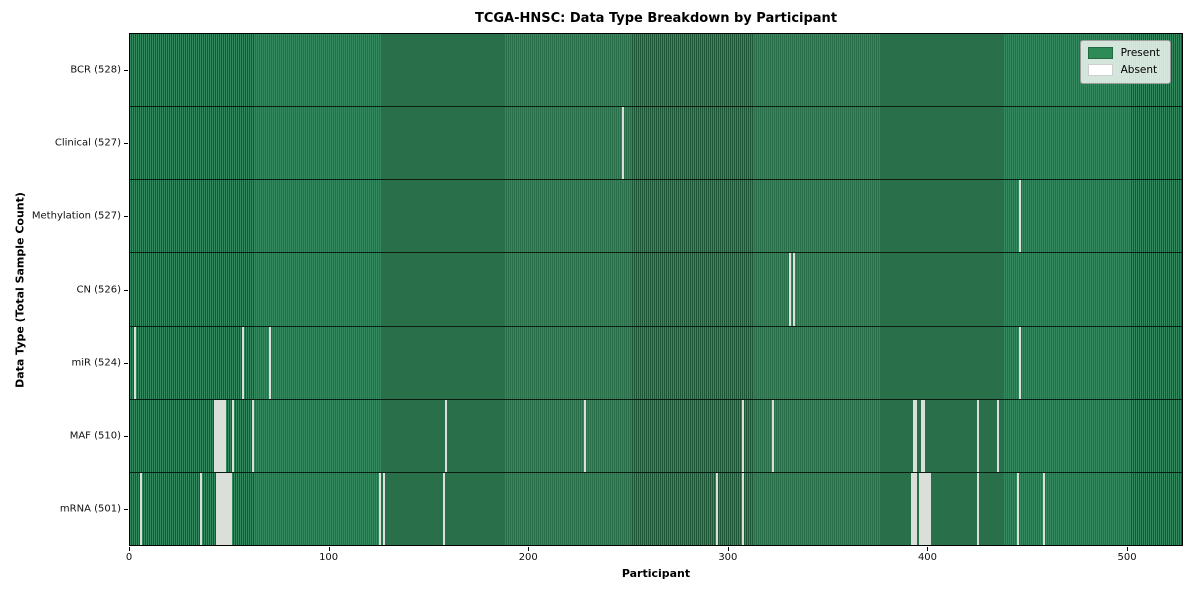 This screenshot has width=1200, height=600. Describe the element at coordinates (656, 217) in the screenshot. I see `row-Methylation` at that location.